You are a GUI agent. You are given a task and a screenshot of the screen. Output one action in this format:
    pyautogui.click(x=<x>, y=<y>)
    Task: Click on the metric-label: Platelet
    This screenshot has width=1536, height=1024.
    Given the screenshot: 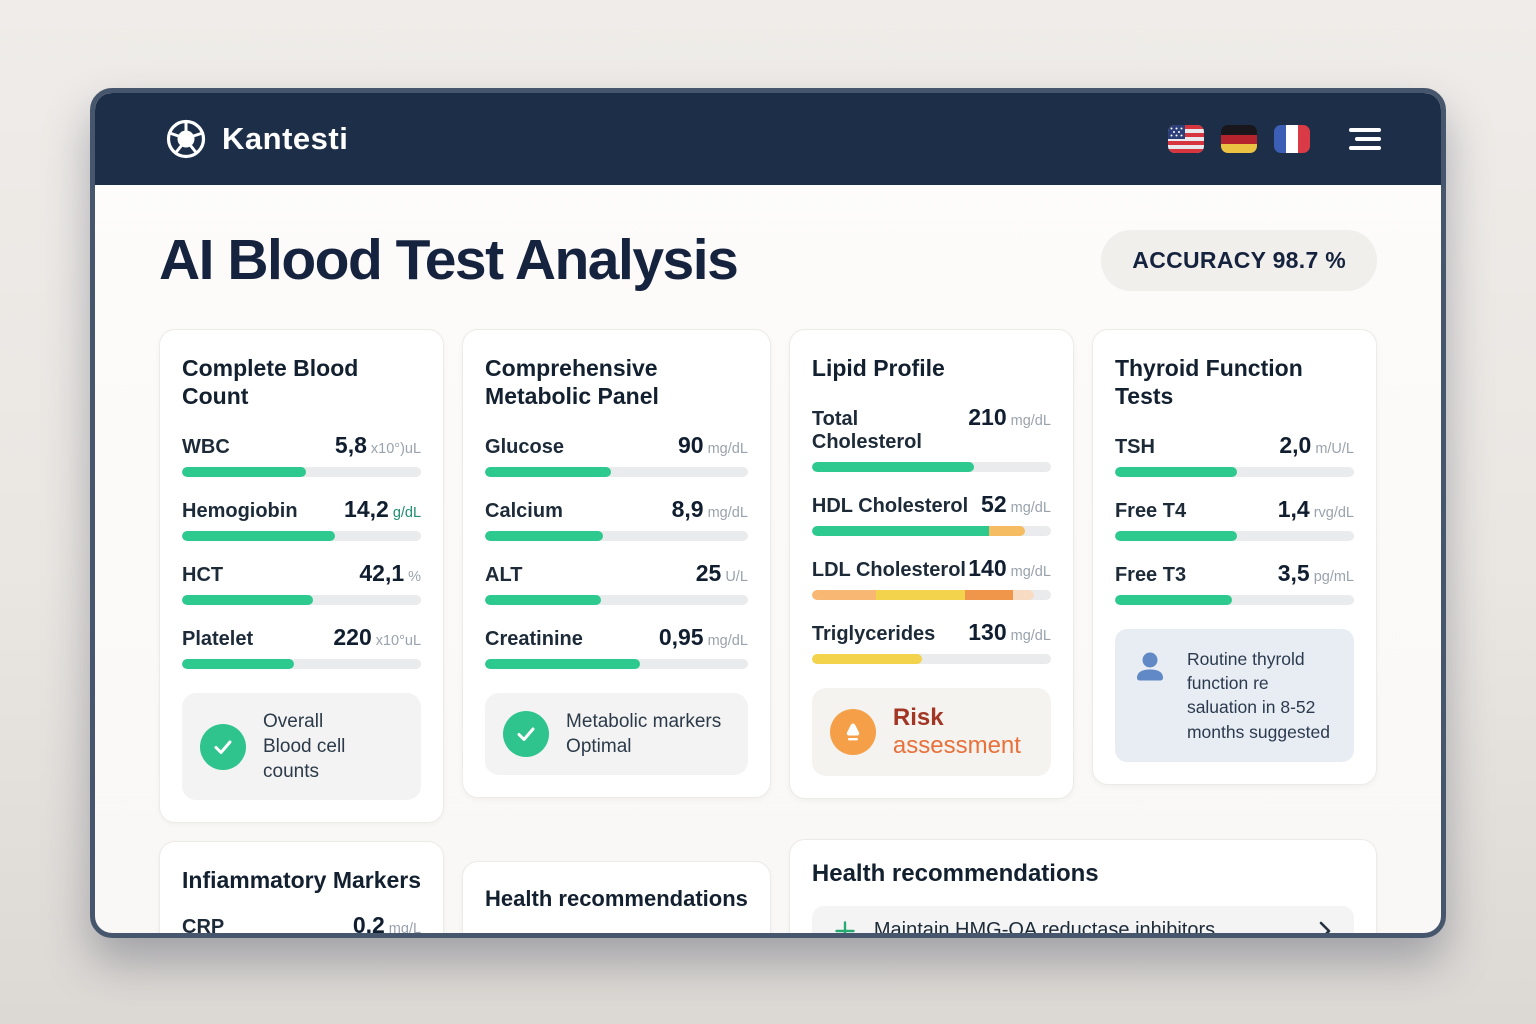 What is the action you would take?
    pyautogui.click(x=218, y=639)
    